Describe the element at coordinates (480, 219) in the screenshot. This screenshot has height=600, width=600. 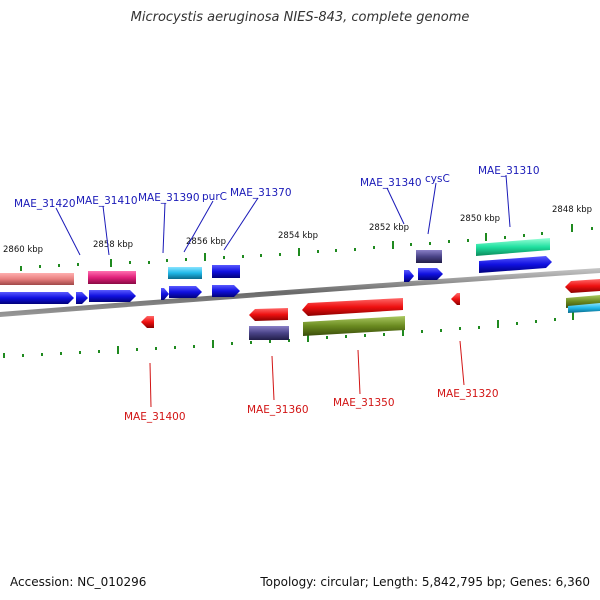
I see `scale-label: 2850 kbp` at that location.